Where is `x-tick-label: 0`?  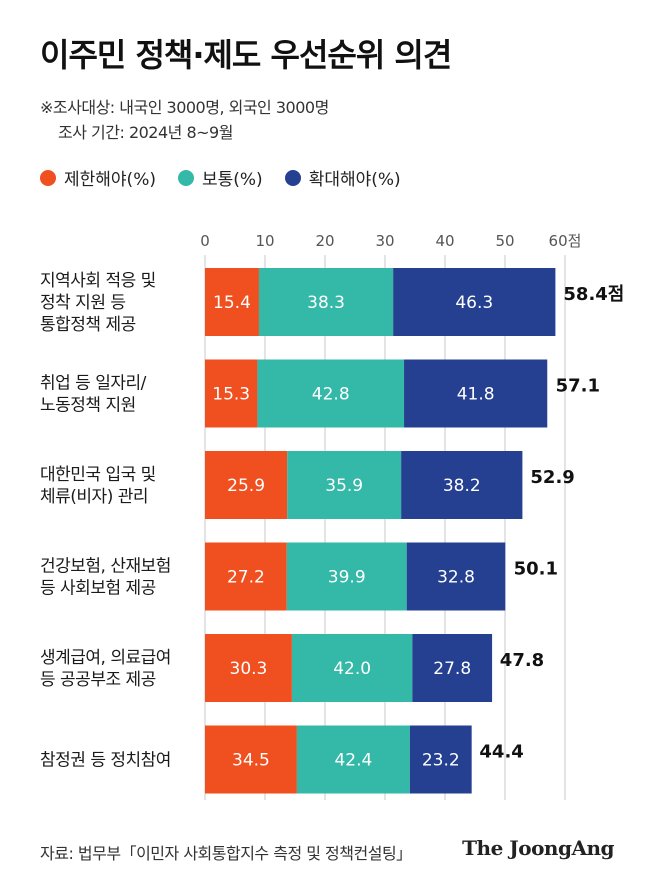 x-tick-label: 0 is located at coordinates (205, 241).